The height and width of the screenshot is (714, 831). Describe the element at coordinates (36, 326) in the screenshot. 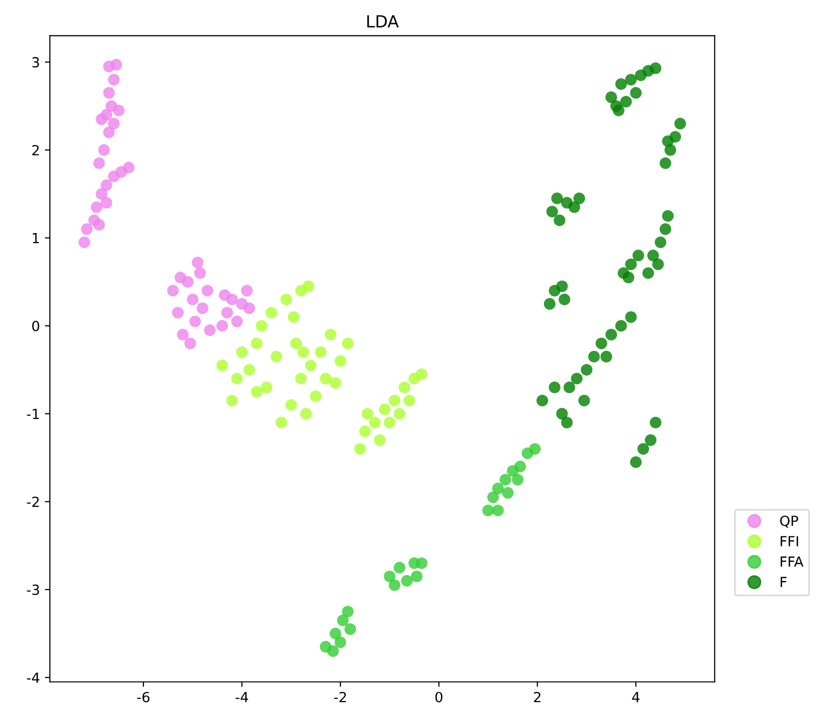

I see `y-tick-label: 0` at that location.